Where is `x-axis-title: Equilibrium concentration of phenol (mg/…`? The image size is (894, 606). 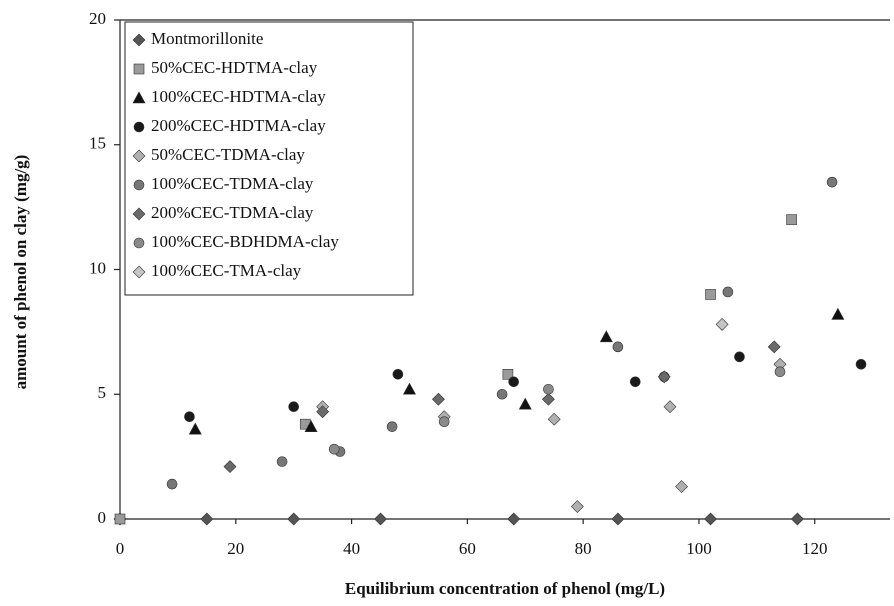
x-axis-title: Equilibrium concentration of phenol (mg/… is located at coordinates (505, 588).